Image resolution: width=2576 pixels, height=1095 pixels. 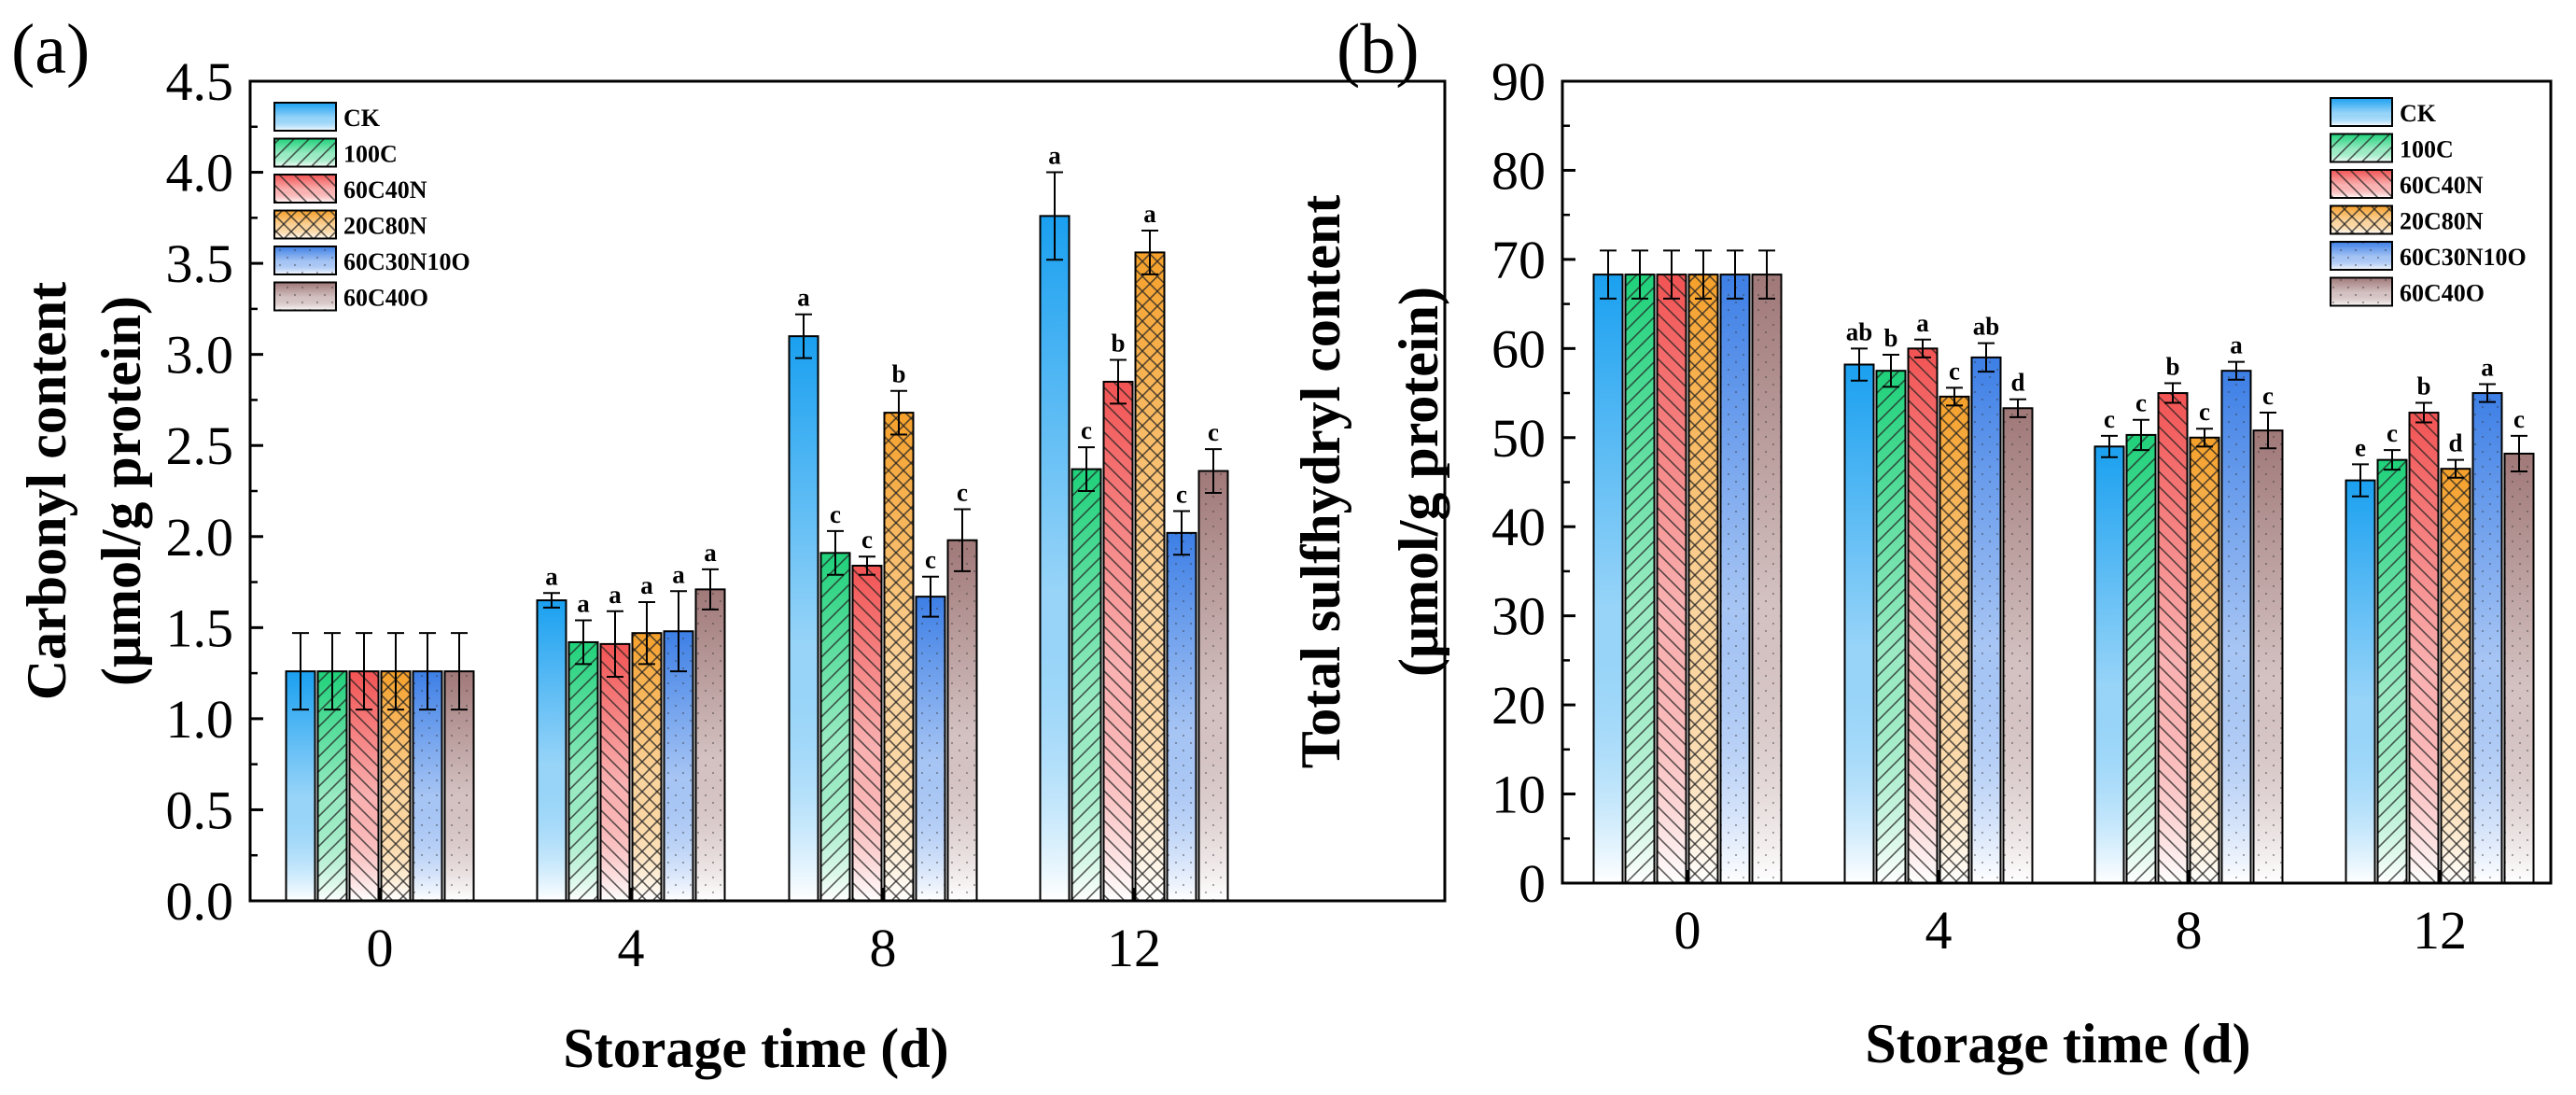 I want to click on x-tick-label: 12, so click(x=2440, y=930).